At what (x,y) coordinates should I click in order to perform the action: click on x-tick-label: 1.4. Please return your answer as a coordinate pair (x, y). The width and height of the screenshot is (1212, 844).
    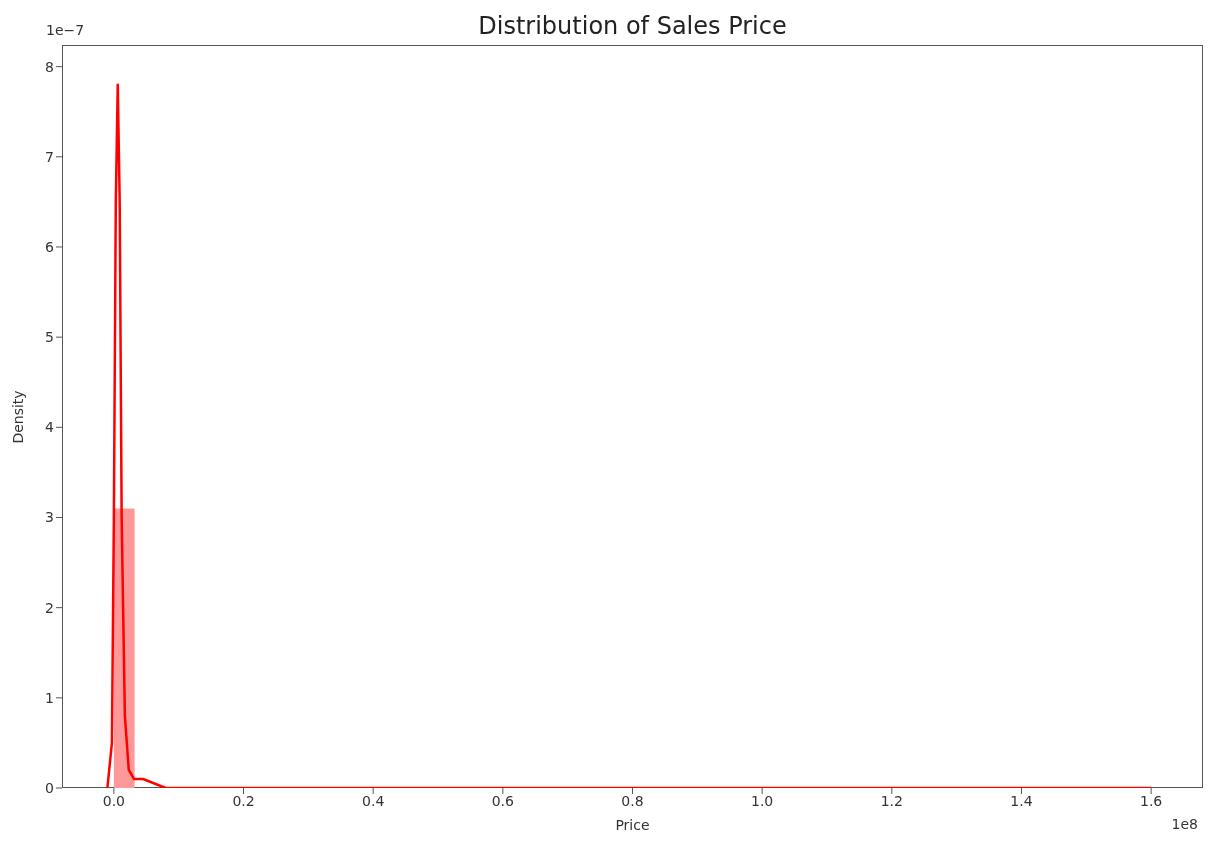
    Looking at the image, I should click on (1021, 800).